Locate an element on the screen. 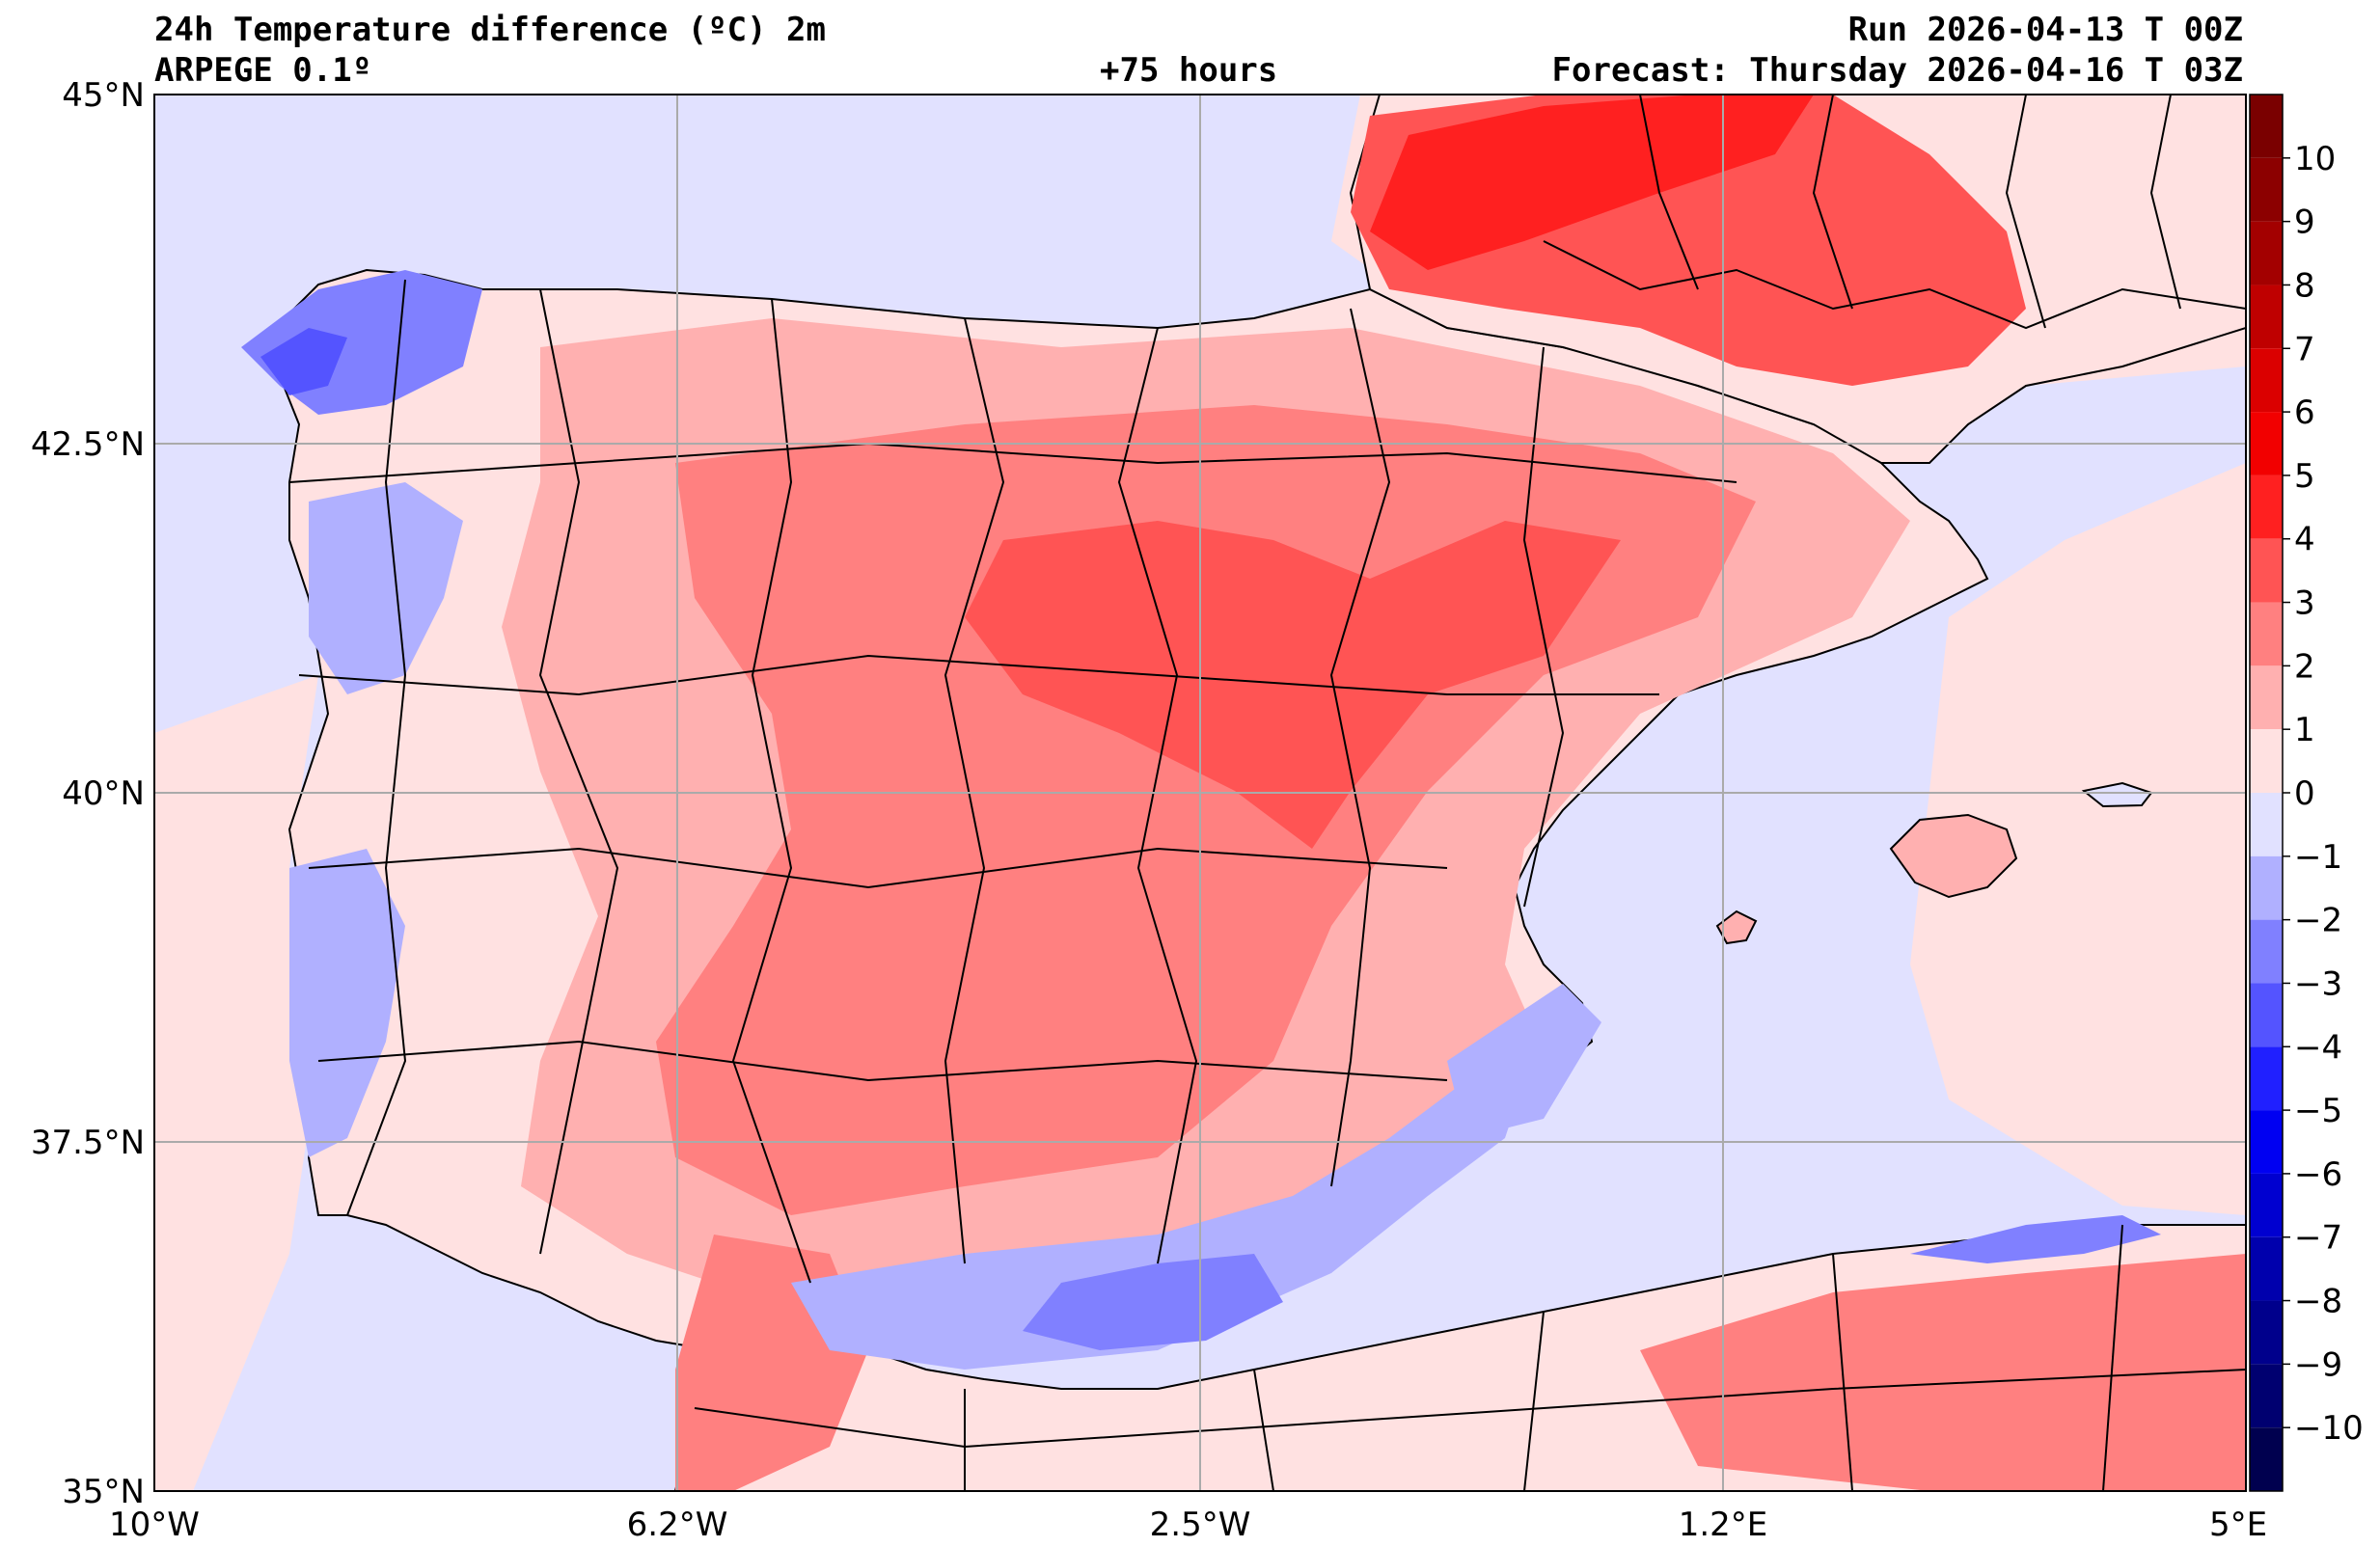 This screenshot has width=2380, height=1547. cool-patch-portugal-s is located at coordinates (347, 1003).